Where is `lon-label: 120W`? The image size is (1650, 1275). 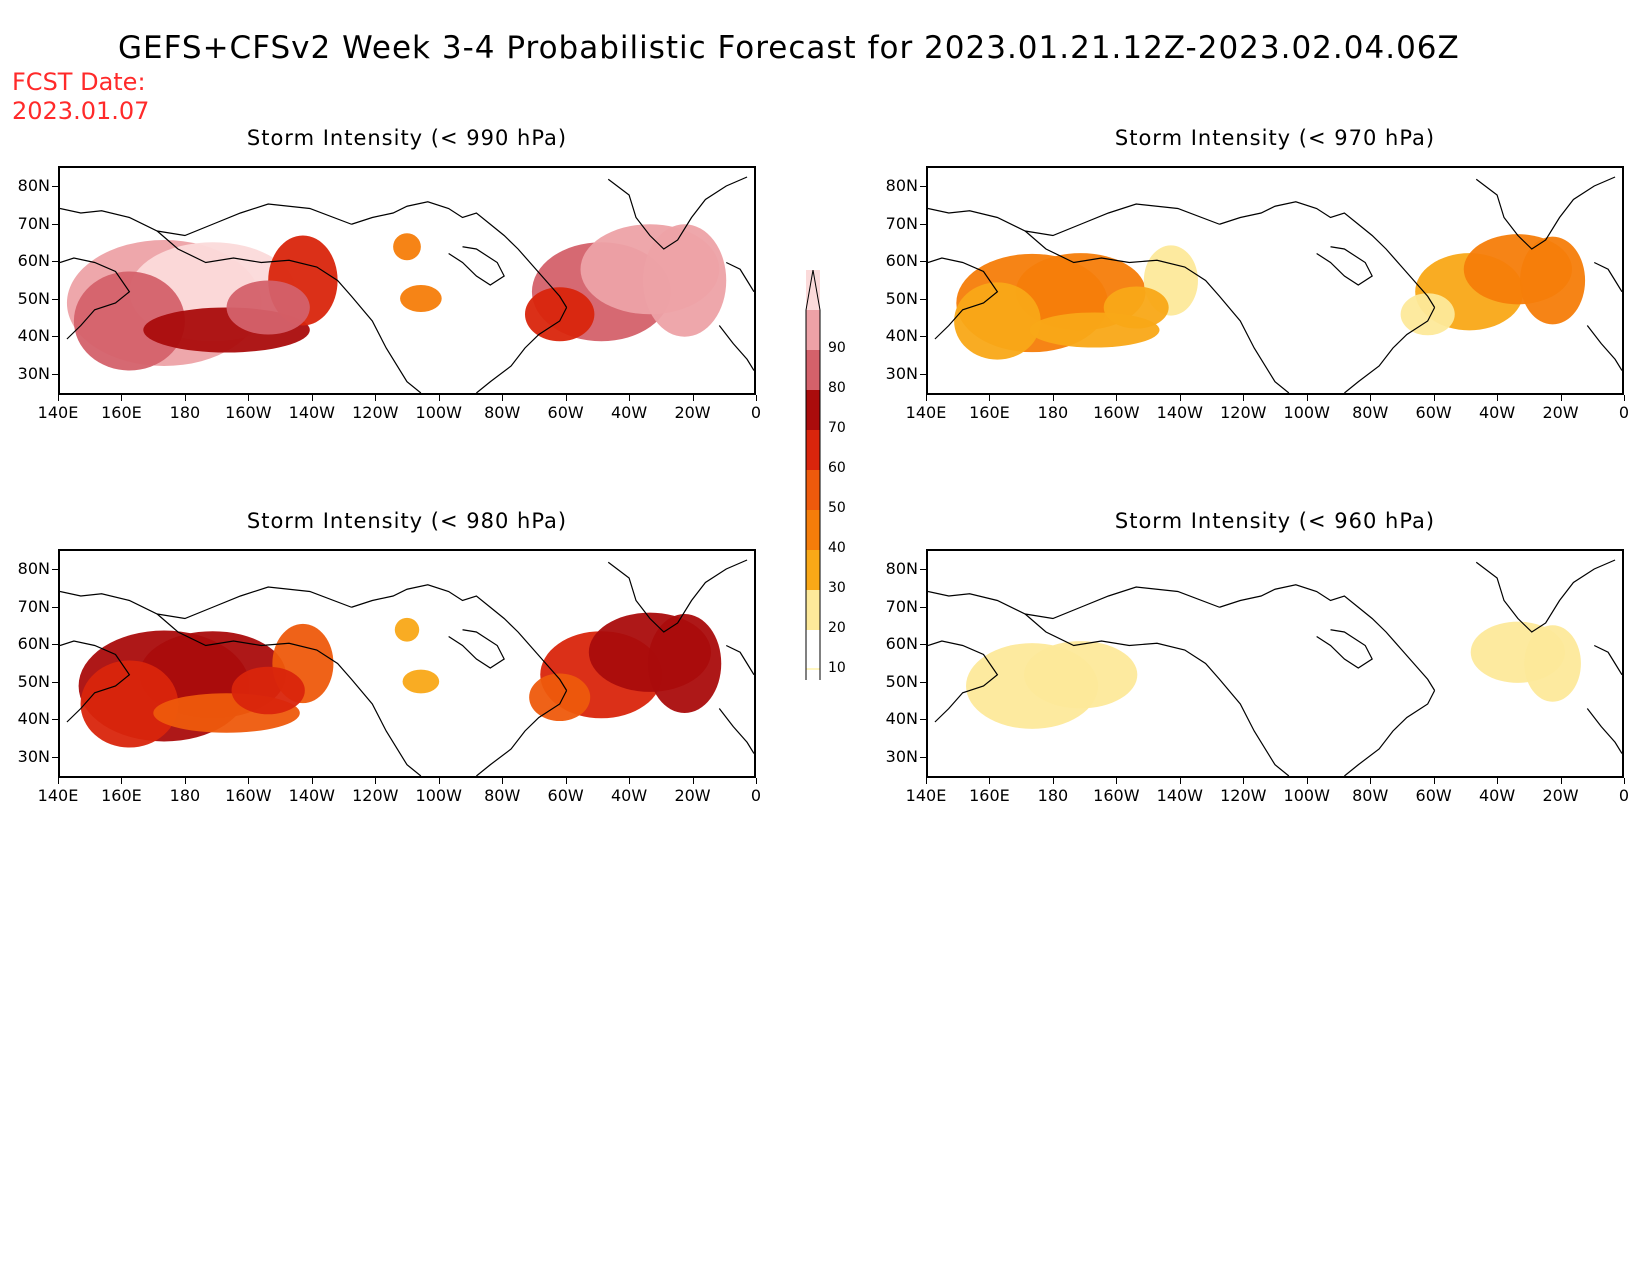 lon-label: 120W is located at coordinates (1243, 412).